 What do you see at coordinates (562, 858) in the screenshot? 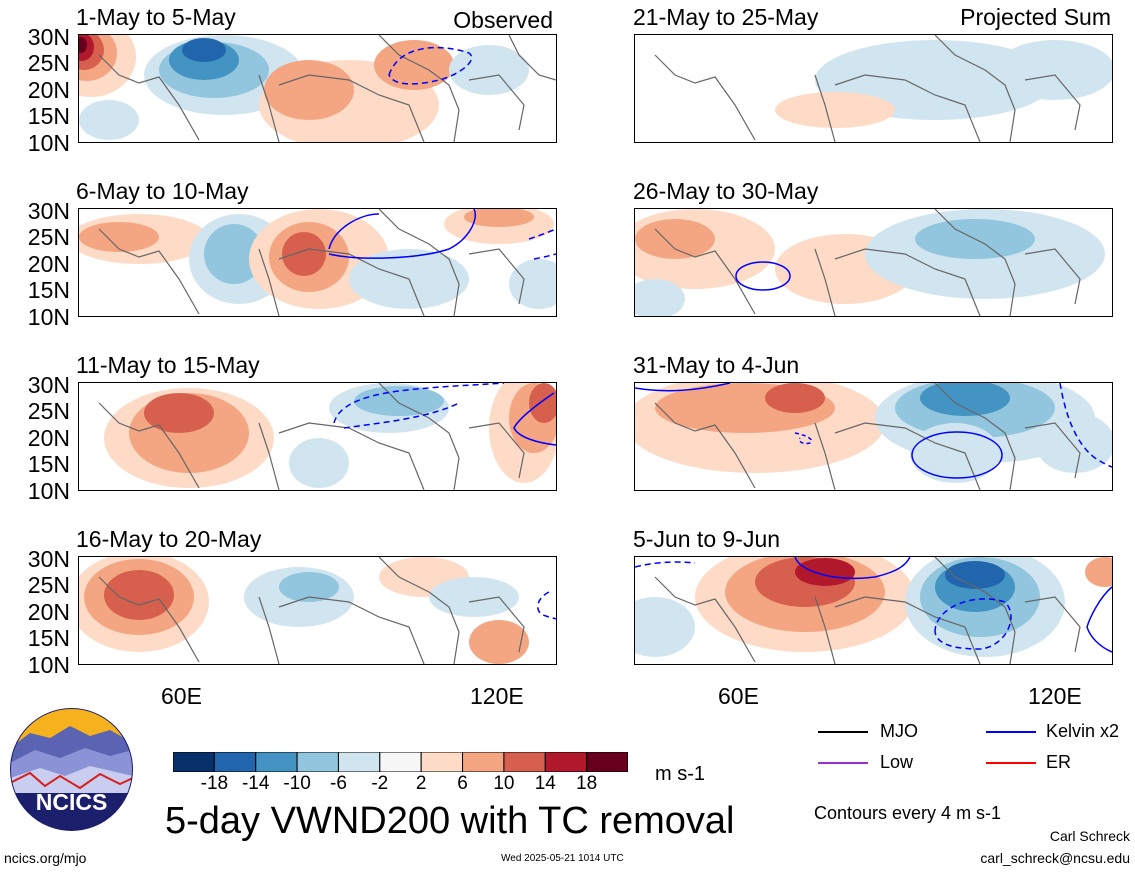
I see `footer-timestamp: Wed 2025-05-21 1014 UTC` at bounding box center [562, 858].